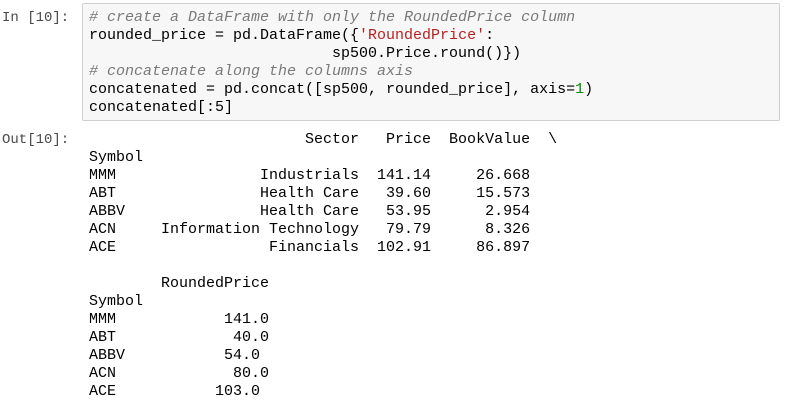 The image size is (786, 406). Describe the element at coordinates (36, 140) in the screenshot. I see `output-prompt: Out[10]:` at that location.